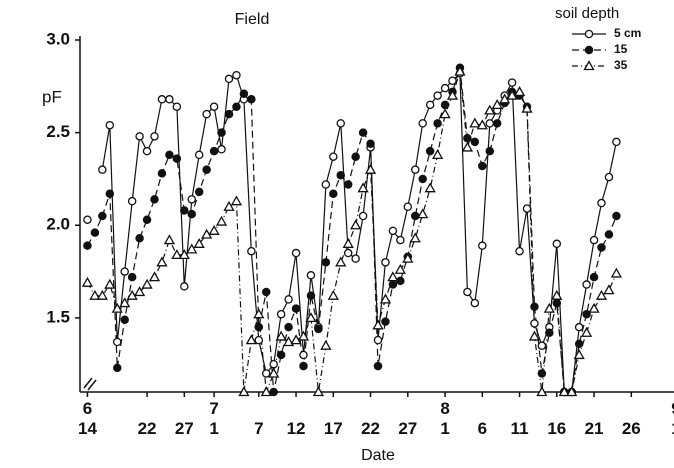 The height and width of the screenshot is (468, 674). I want to click on legend-marker, so click(589, 65).